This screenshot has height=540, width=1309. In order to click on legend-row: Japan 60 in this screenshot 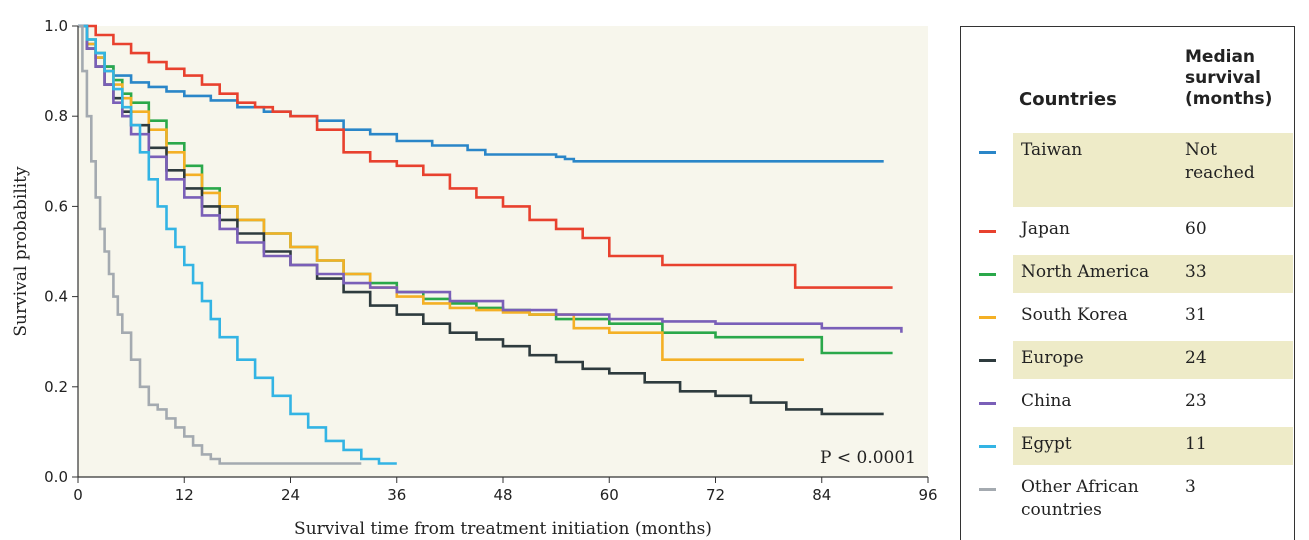, I will do `click(1136, 231)`.